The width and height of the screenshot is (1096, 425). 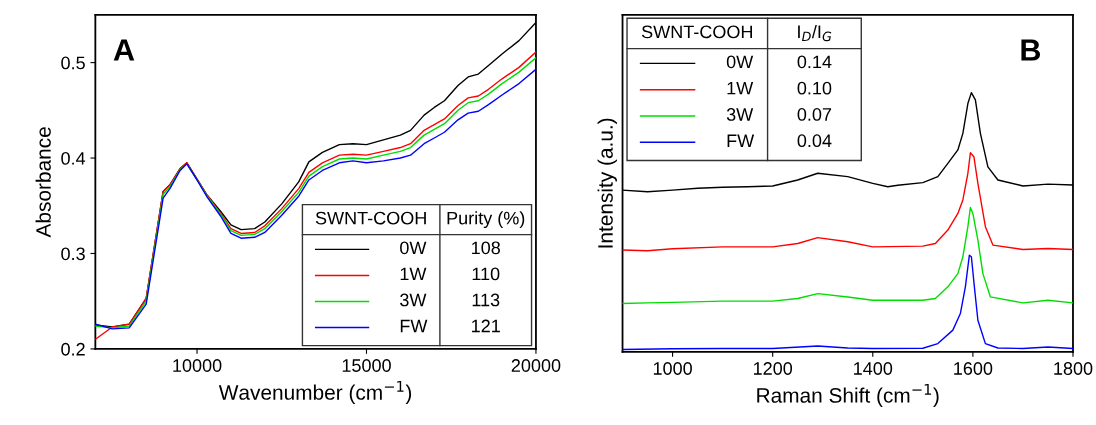 I want to click on y-tick-label: 0.2, so click(x=73, y=349).